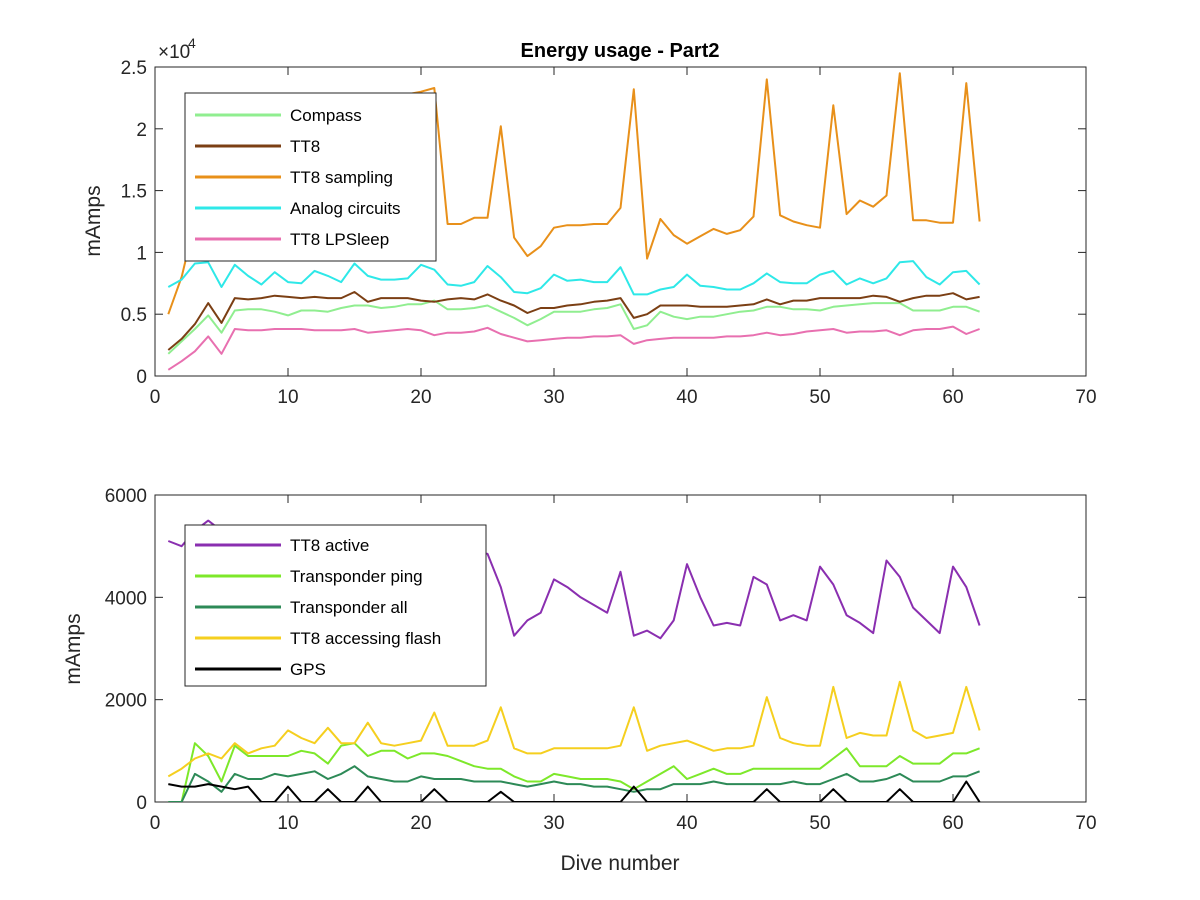 Image resolution: width=1200 pixels, height=900 pixels. What do you see at coordinates (73, 648) in the screenshot?
I see `y-axis-label-bottom: mAmps` at bounding box center [73, 648].